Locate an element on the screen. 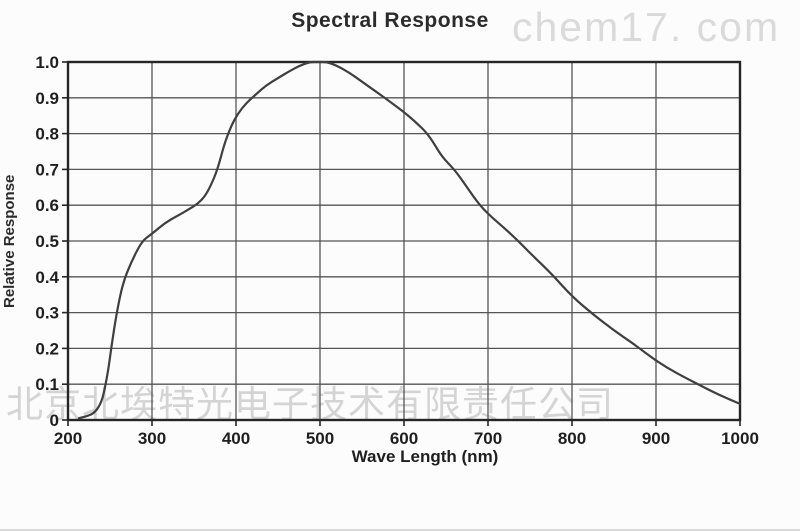 The image size is (800, 531). y-tick-label: 0.7 is located at coordinates (47, 169).